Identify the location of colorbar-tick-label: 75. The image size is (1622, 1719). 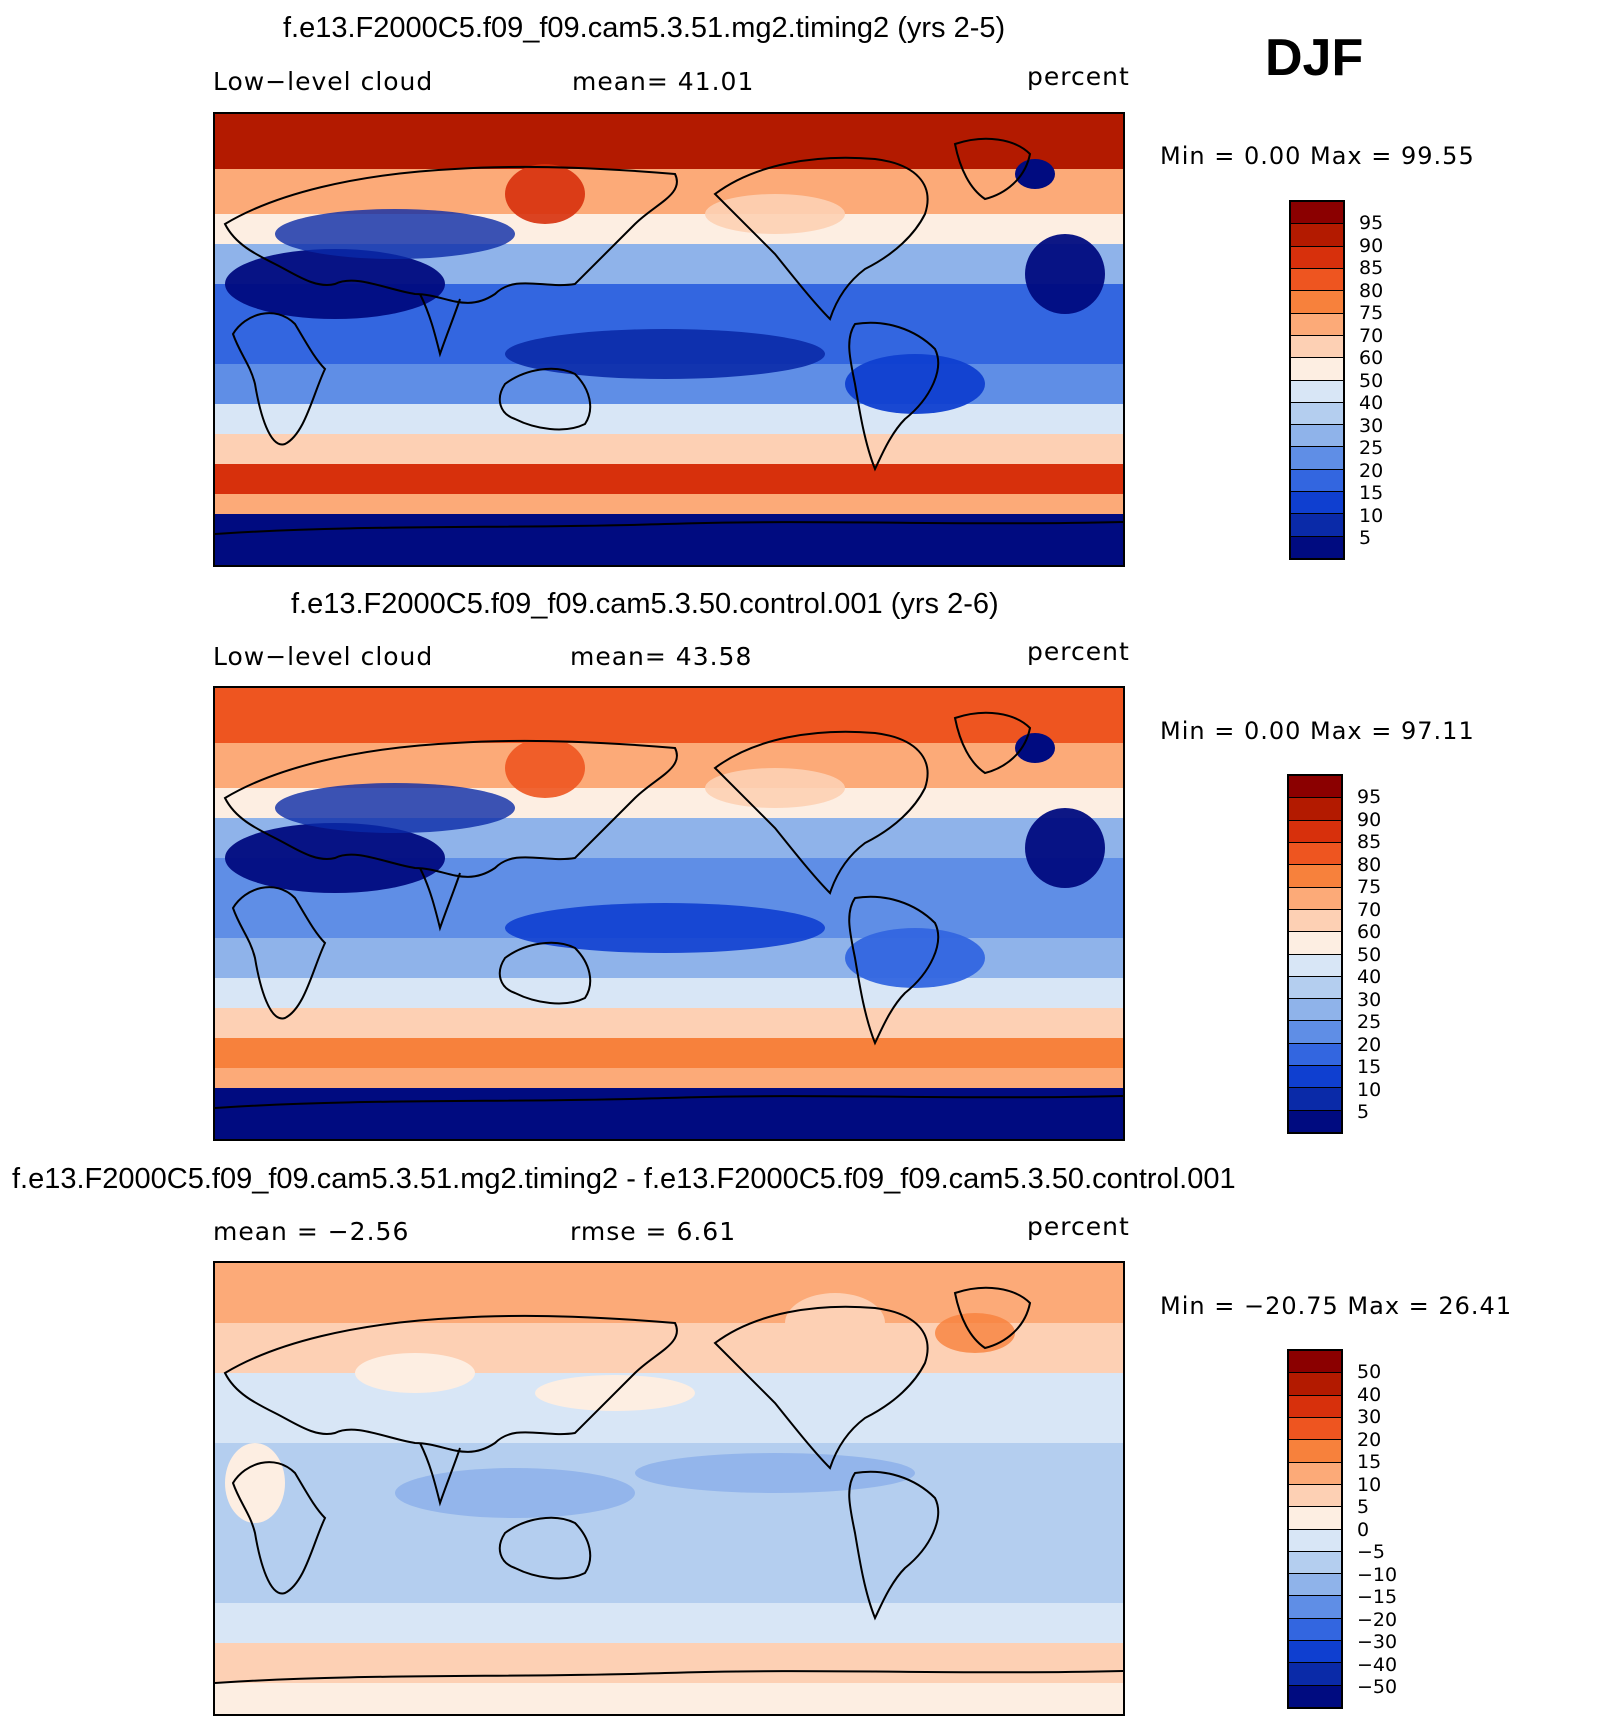
(1369, 887).